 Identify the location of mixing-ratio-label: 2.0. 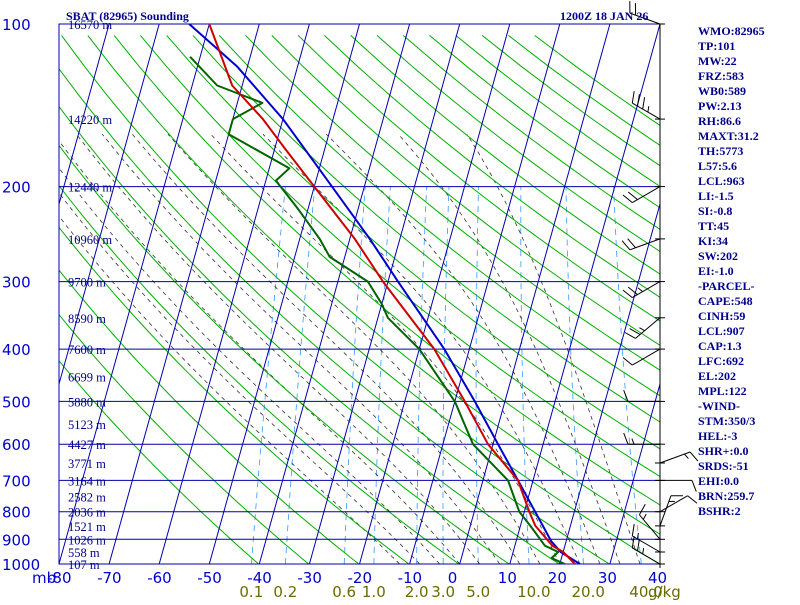
(417, 591).